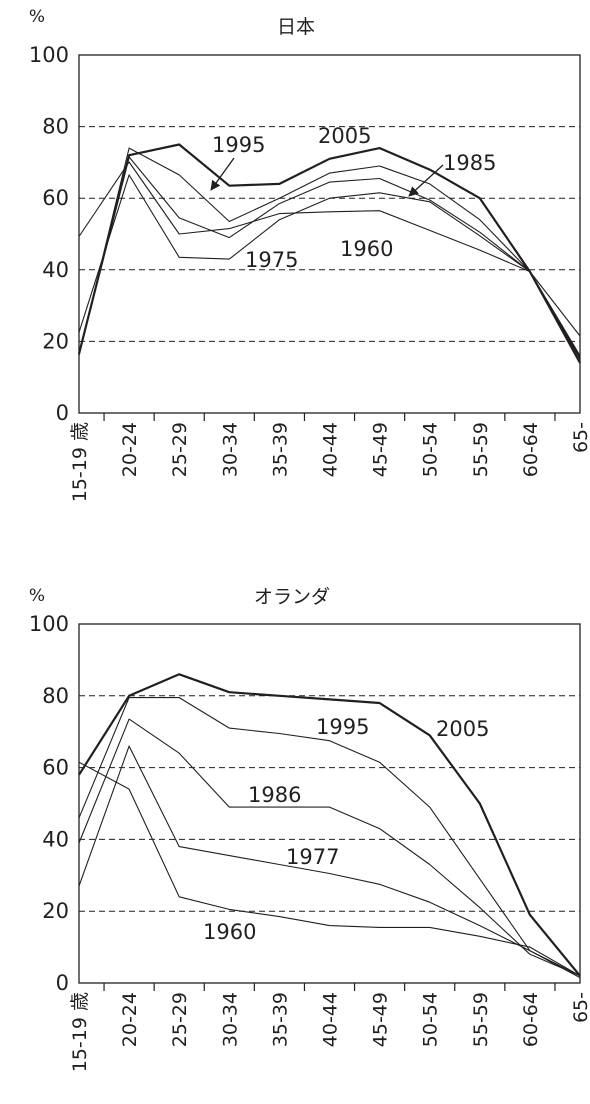  I want to click on series-line-1975, so click(329, 265).